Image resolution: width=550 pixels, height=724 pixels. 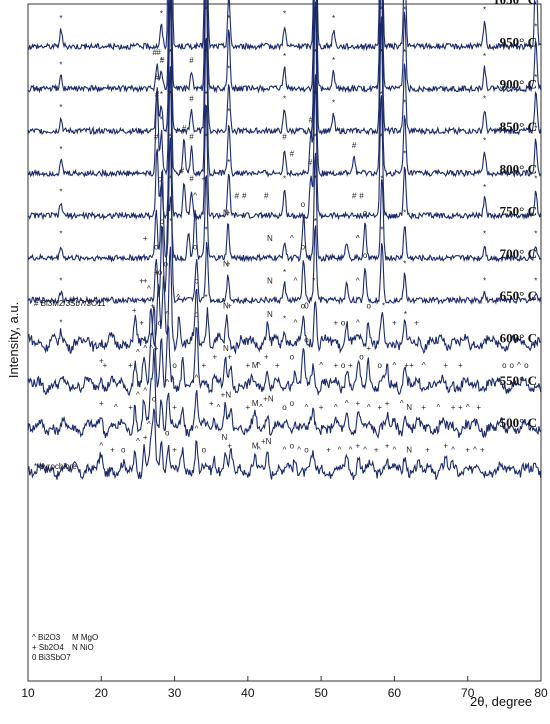 I want to click on marker-5-14: *, so click(x=381, y=179).